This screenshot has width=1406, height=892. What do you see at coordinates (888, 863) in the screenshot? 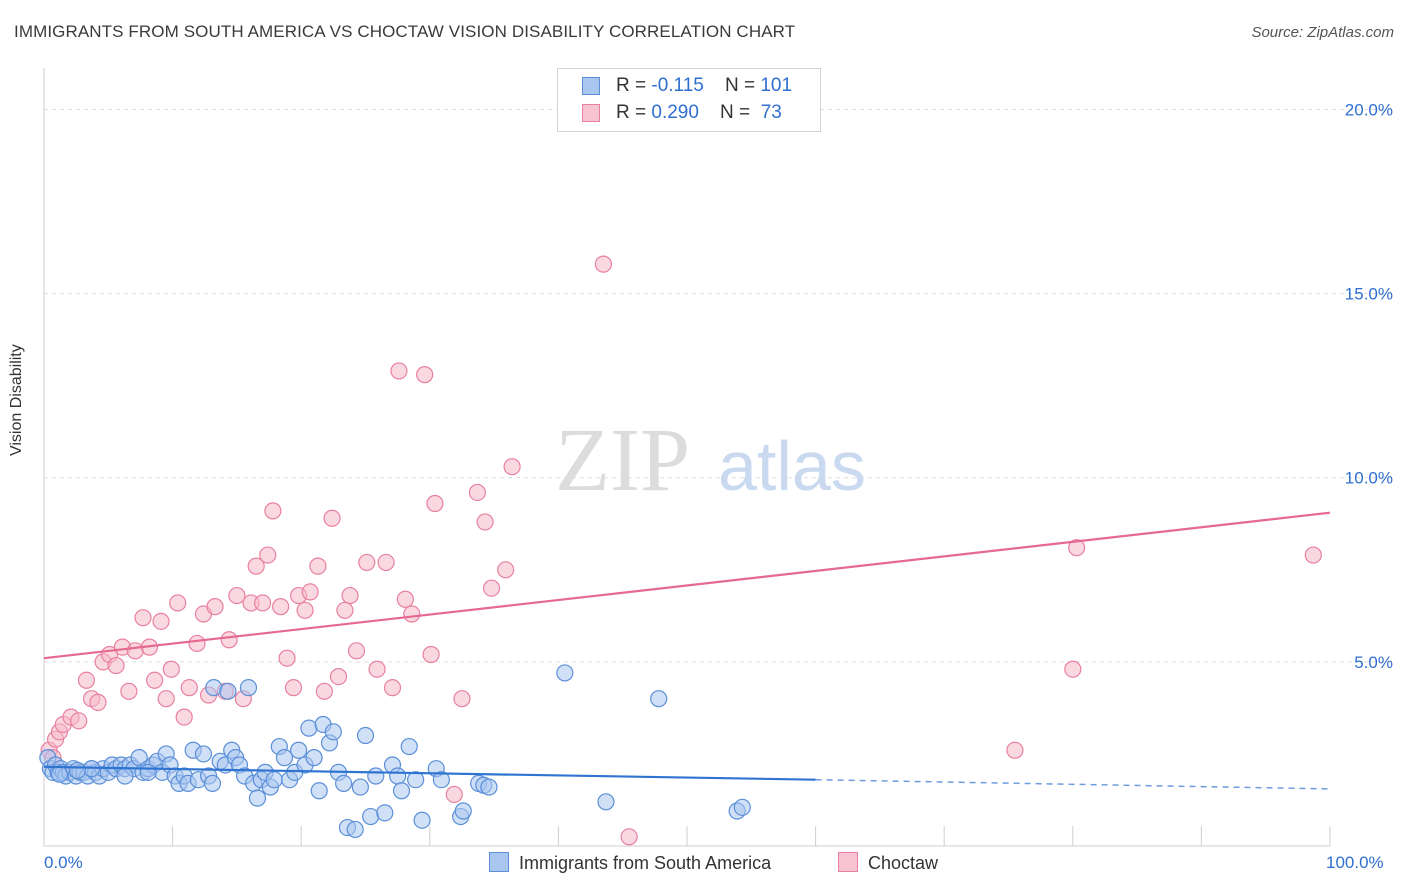
I see `legend-item-choctaw: Choctaw` at bounding box center [888, 863].